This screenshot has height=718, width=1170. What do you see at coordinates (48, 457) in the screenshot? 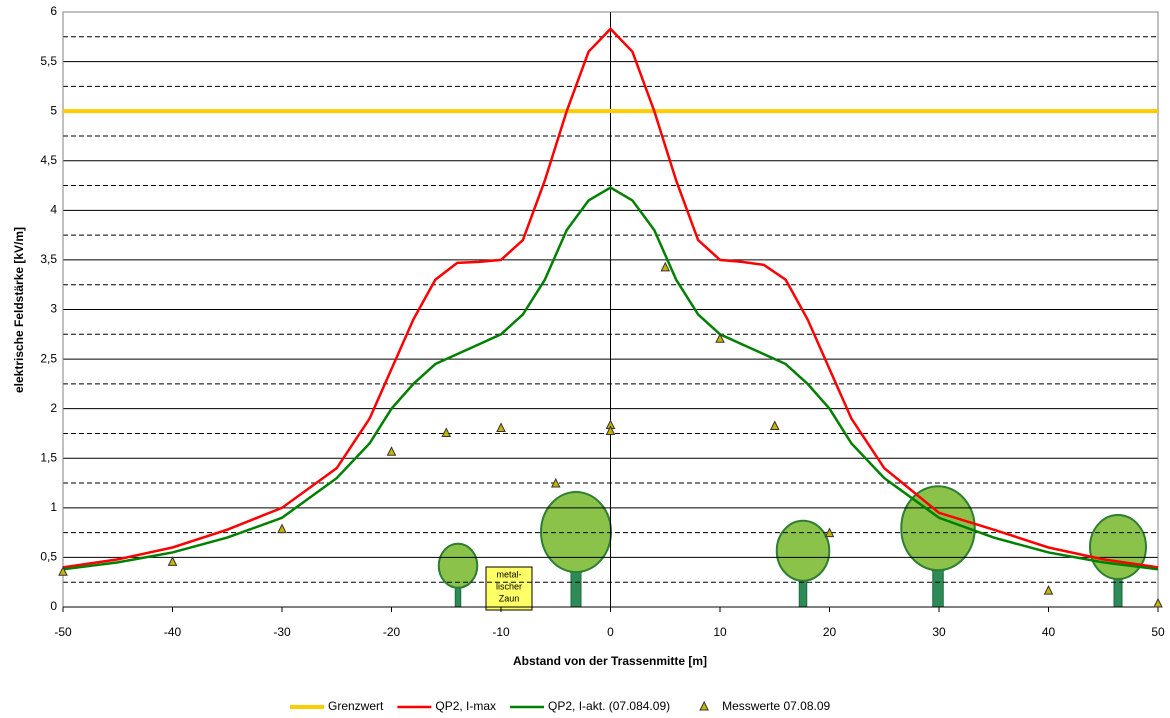
I see `y-tick-label: 1,5` at bounding box center [48, 457].